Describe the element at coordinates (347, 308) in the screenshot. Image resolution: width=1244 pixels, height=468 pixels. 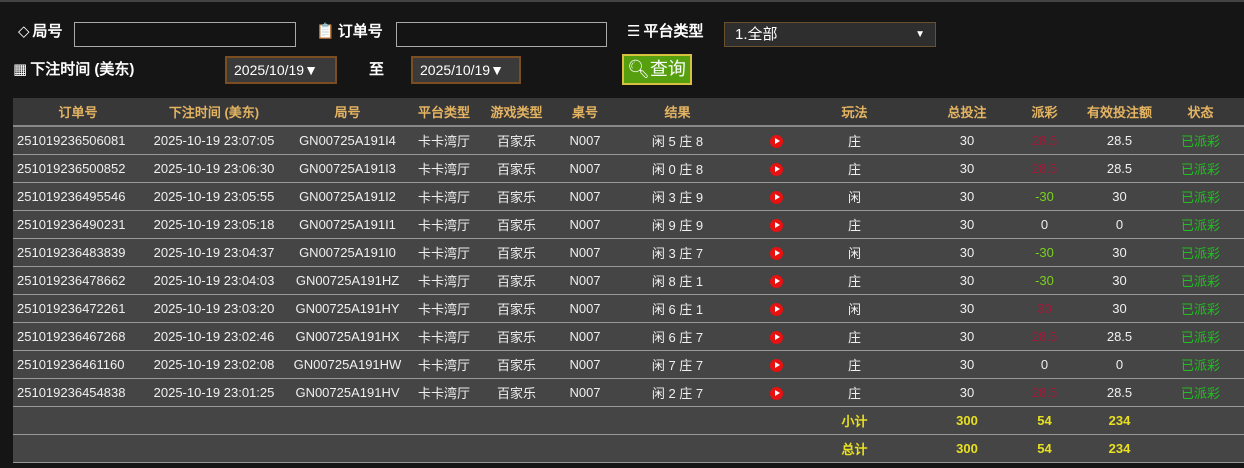
I see `cell: GN00725A191HY` at that location.